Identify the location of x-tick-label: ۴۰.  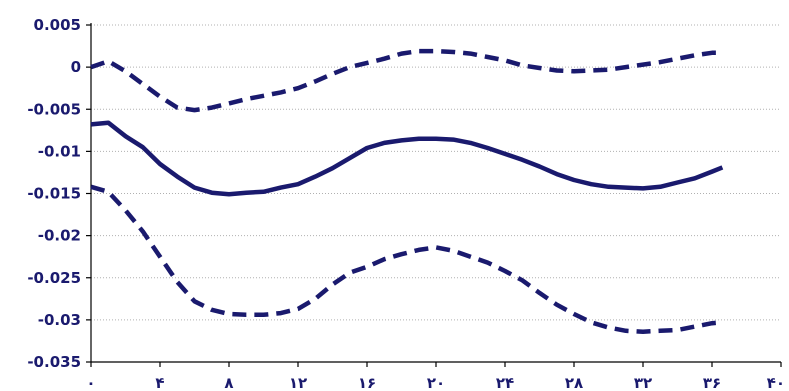
(776, 382).